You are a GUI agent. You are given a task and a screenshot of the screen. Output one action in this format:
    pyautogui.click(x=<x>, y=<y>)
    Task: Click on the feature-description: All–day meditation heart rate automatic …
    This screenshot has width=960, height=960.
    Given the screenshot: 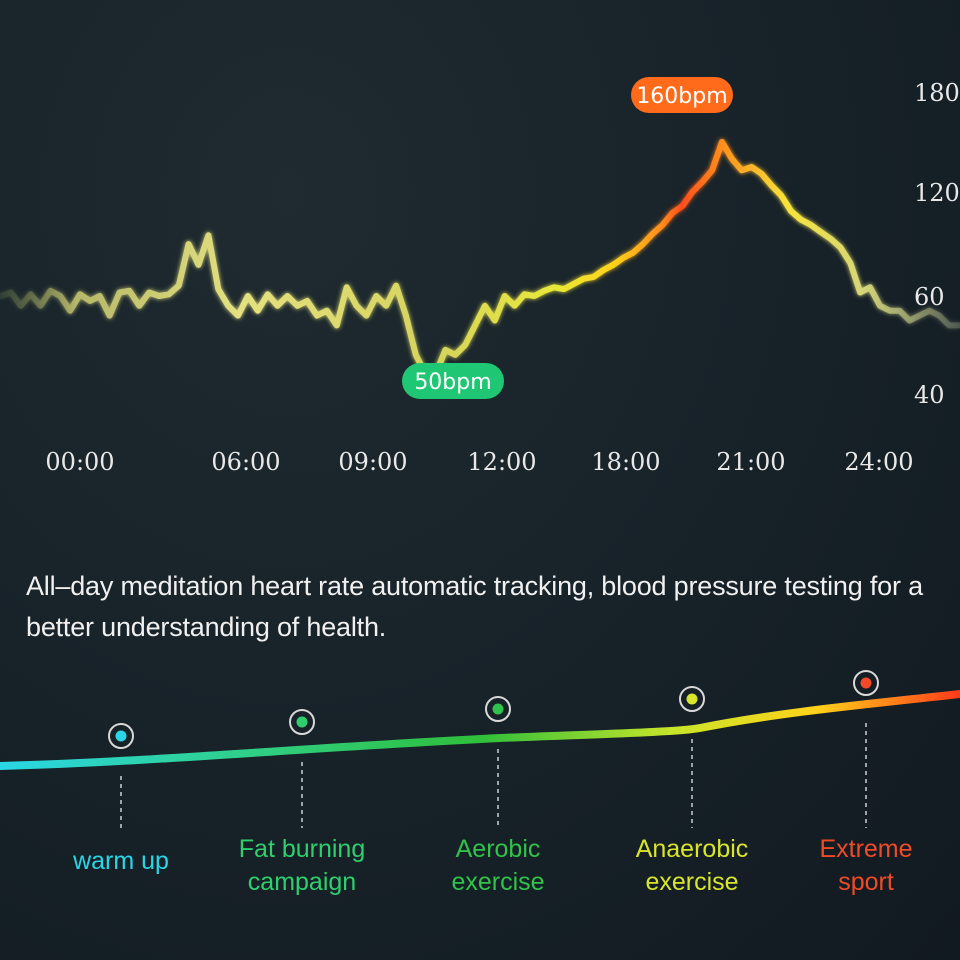 What is the action you would take?
    pyautogui.click(x=474, y=606)
    